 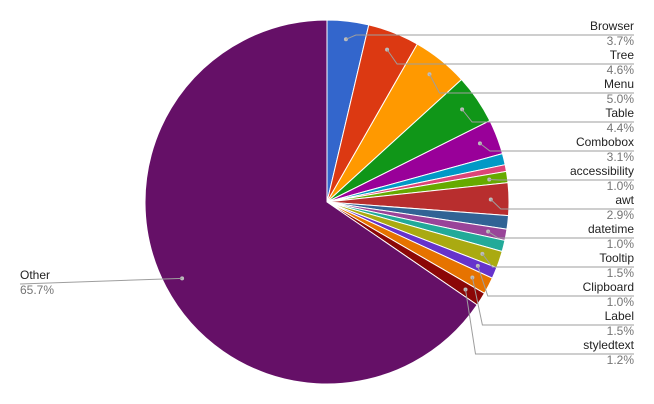 I want to click on slice-label-other: Other, so click(x=35, y=275).